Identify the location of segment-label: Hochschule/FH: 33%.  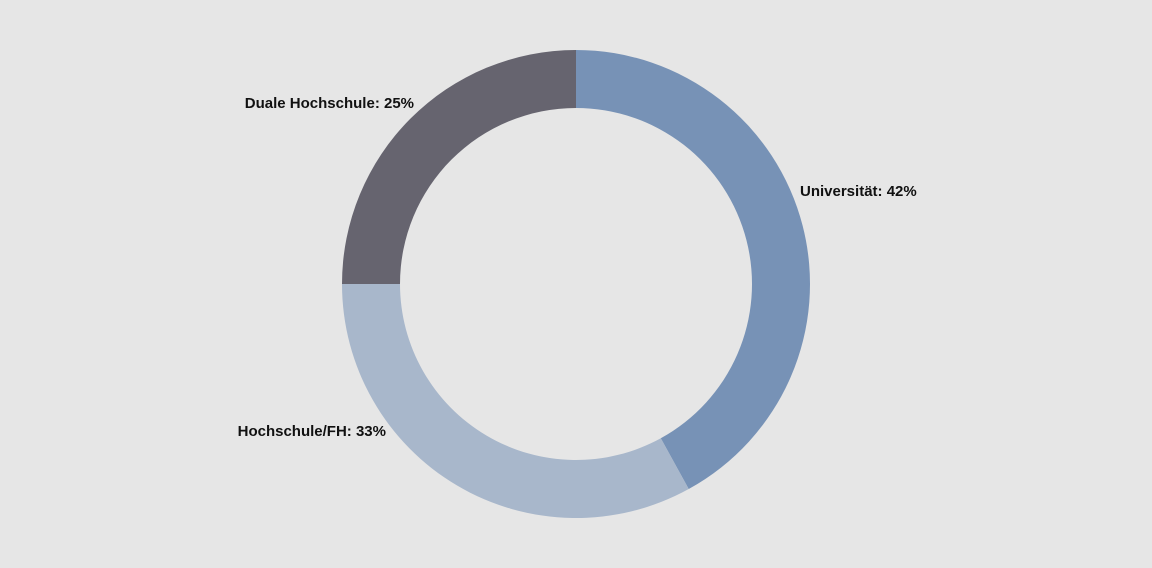
(312, 431).